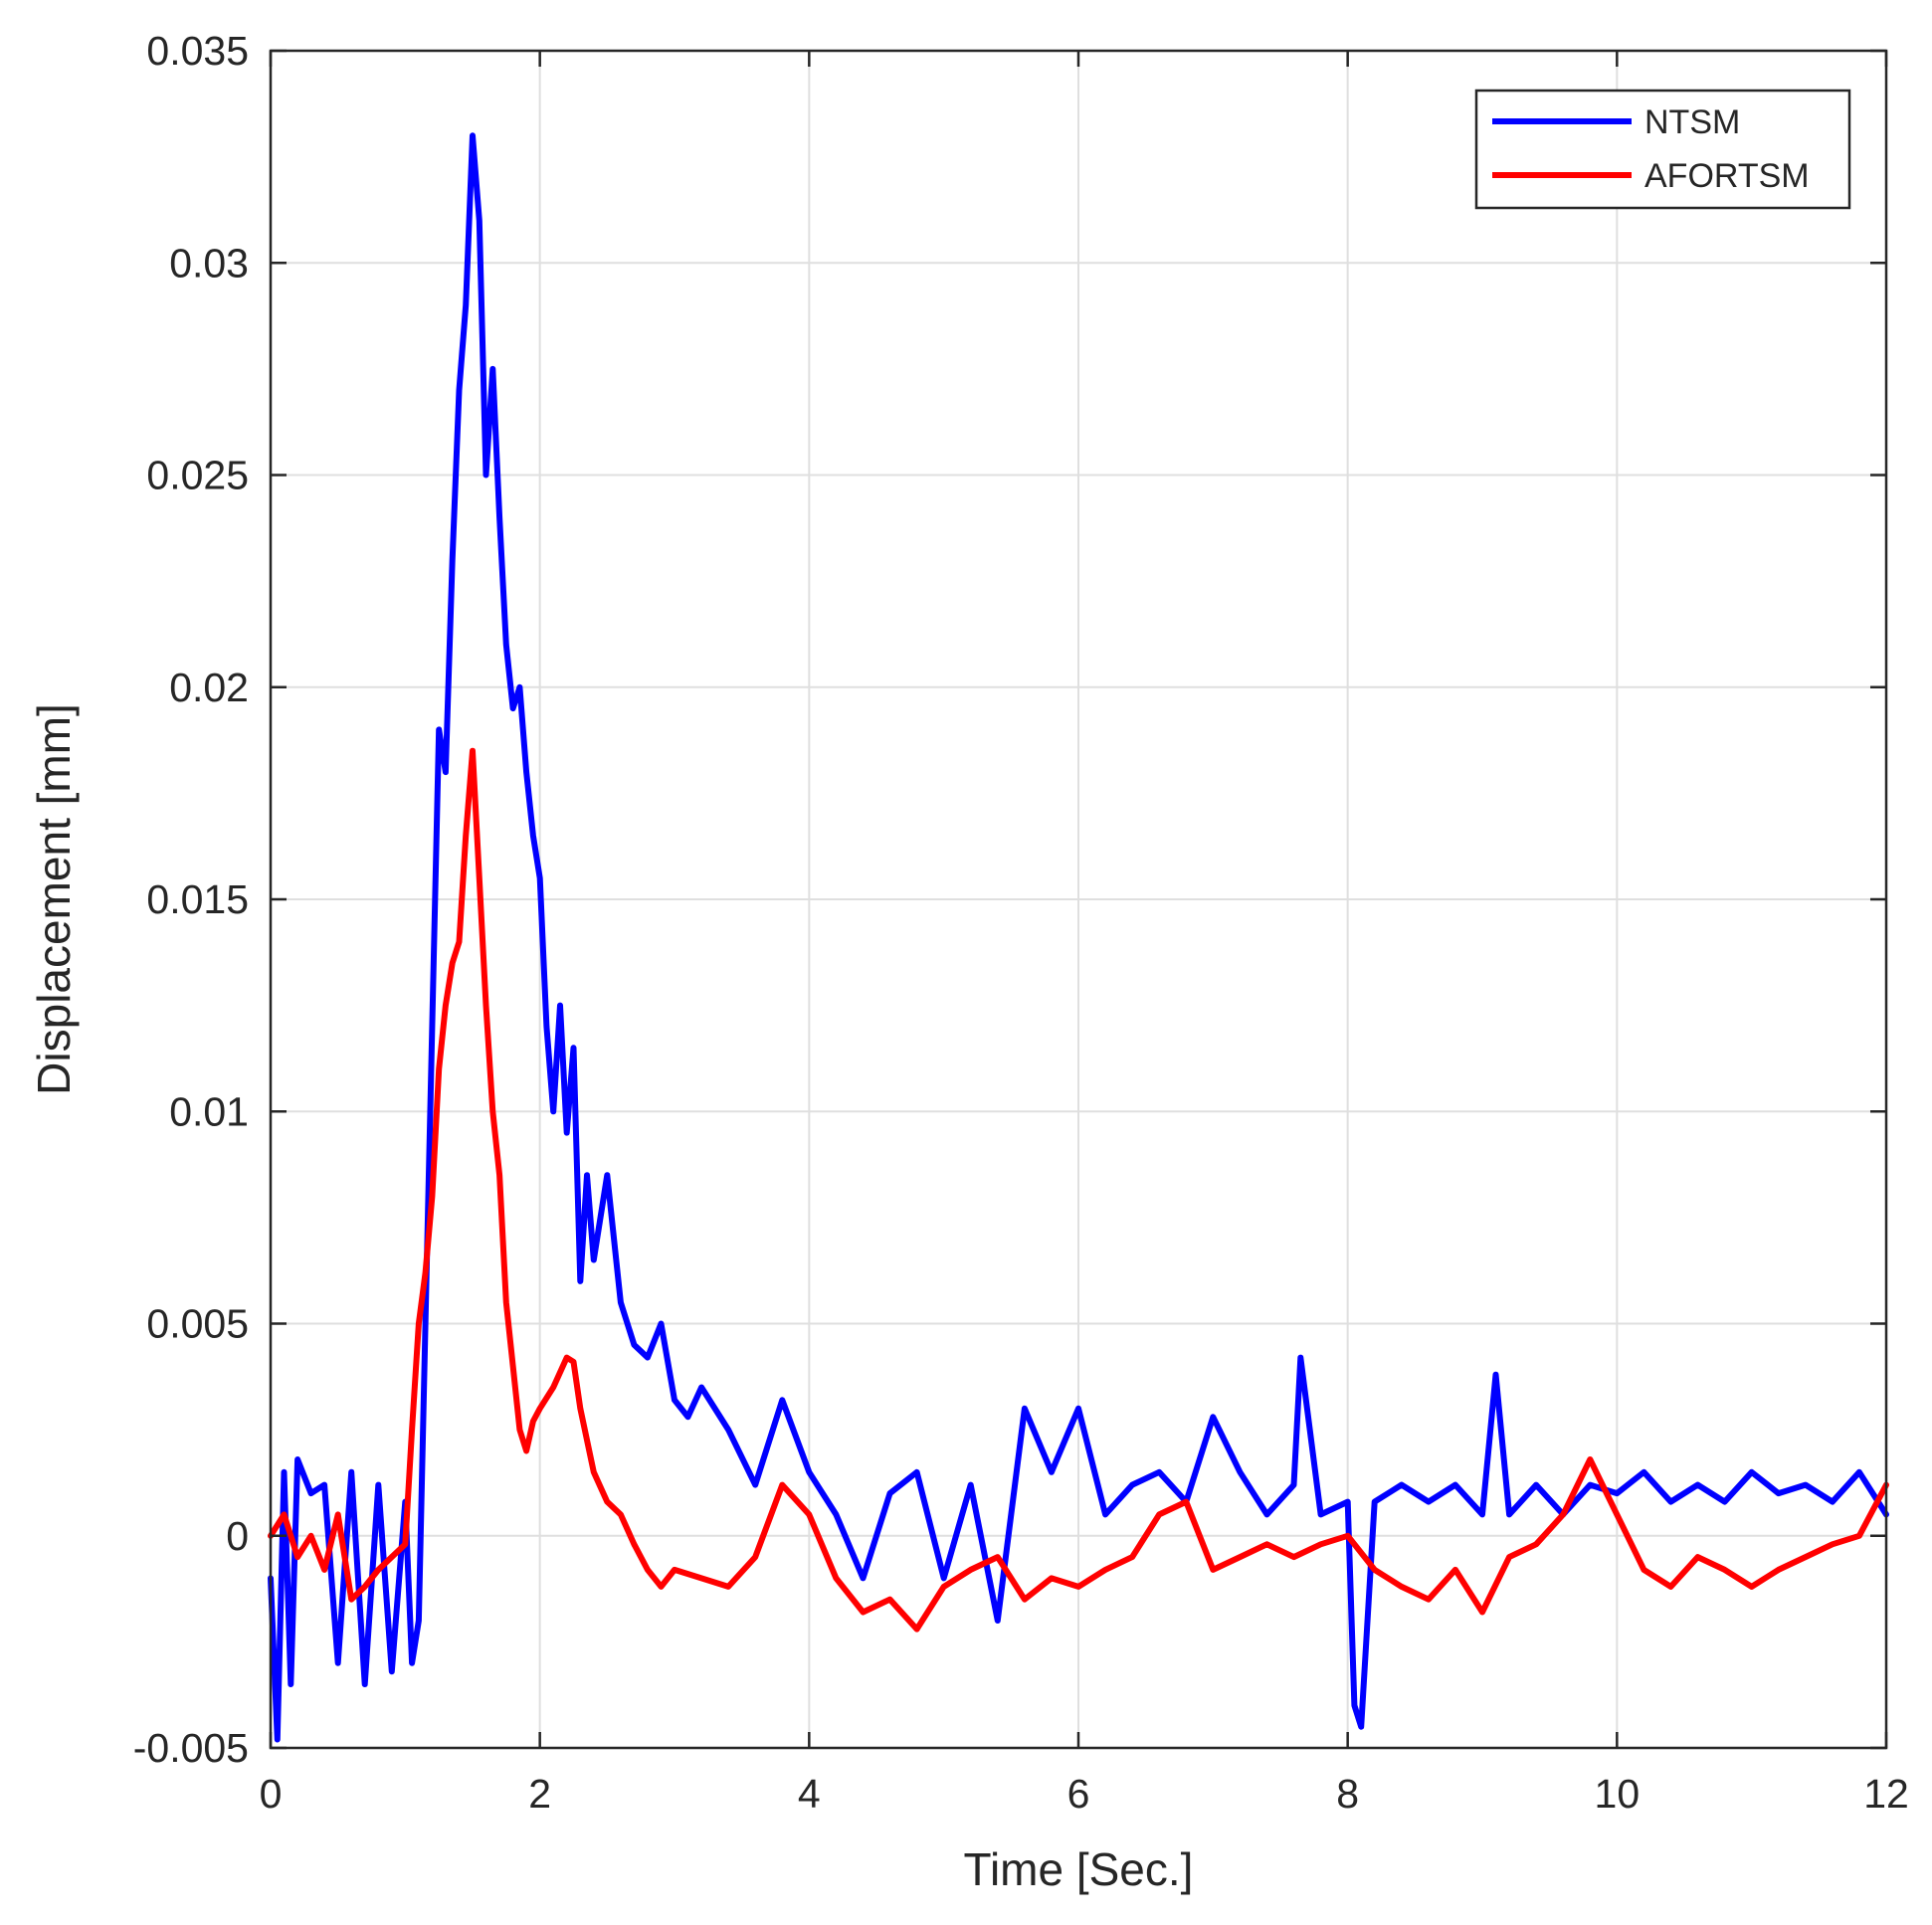 This screenshot has height=1925, width=1932. Describe the element at coordinates (54, 899) in the screenshot. I see `y-axis-title: Displacement [mm]` at that location.